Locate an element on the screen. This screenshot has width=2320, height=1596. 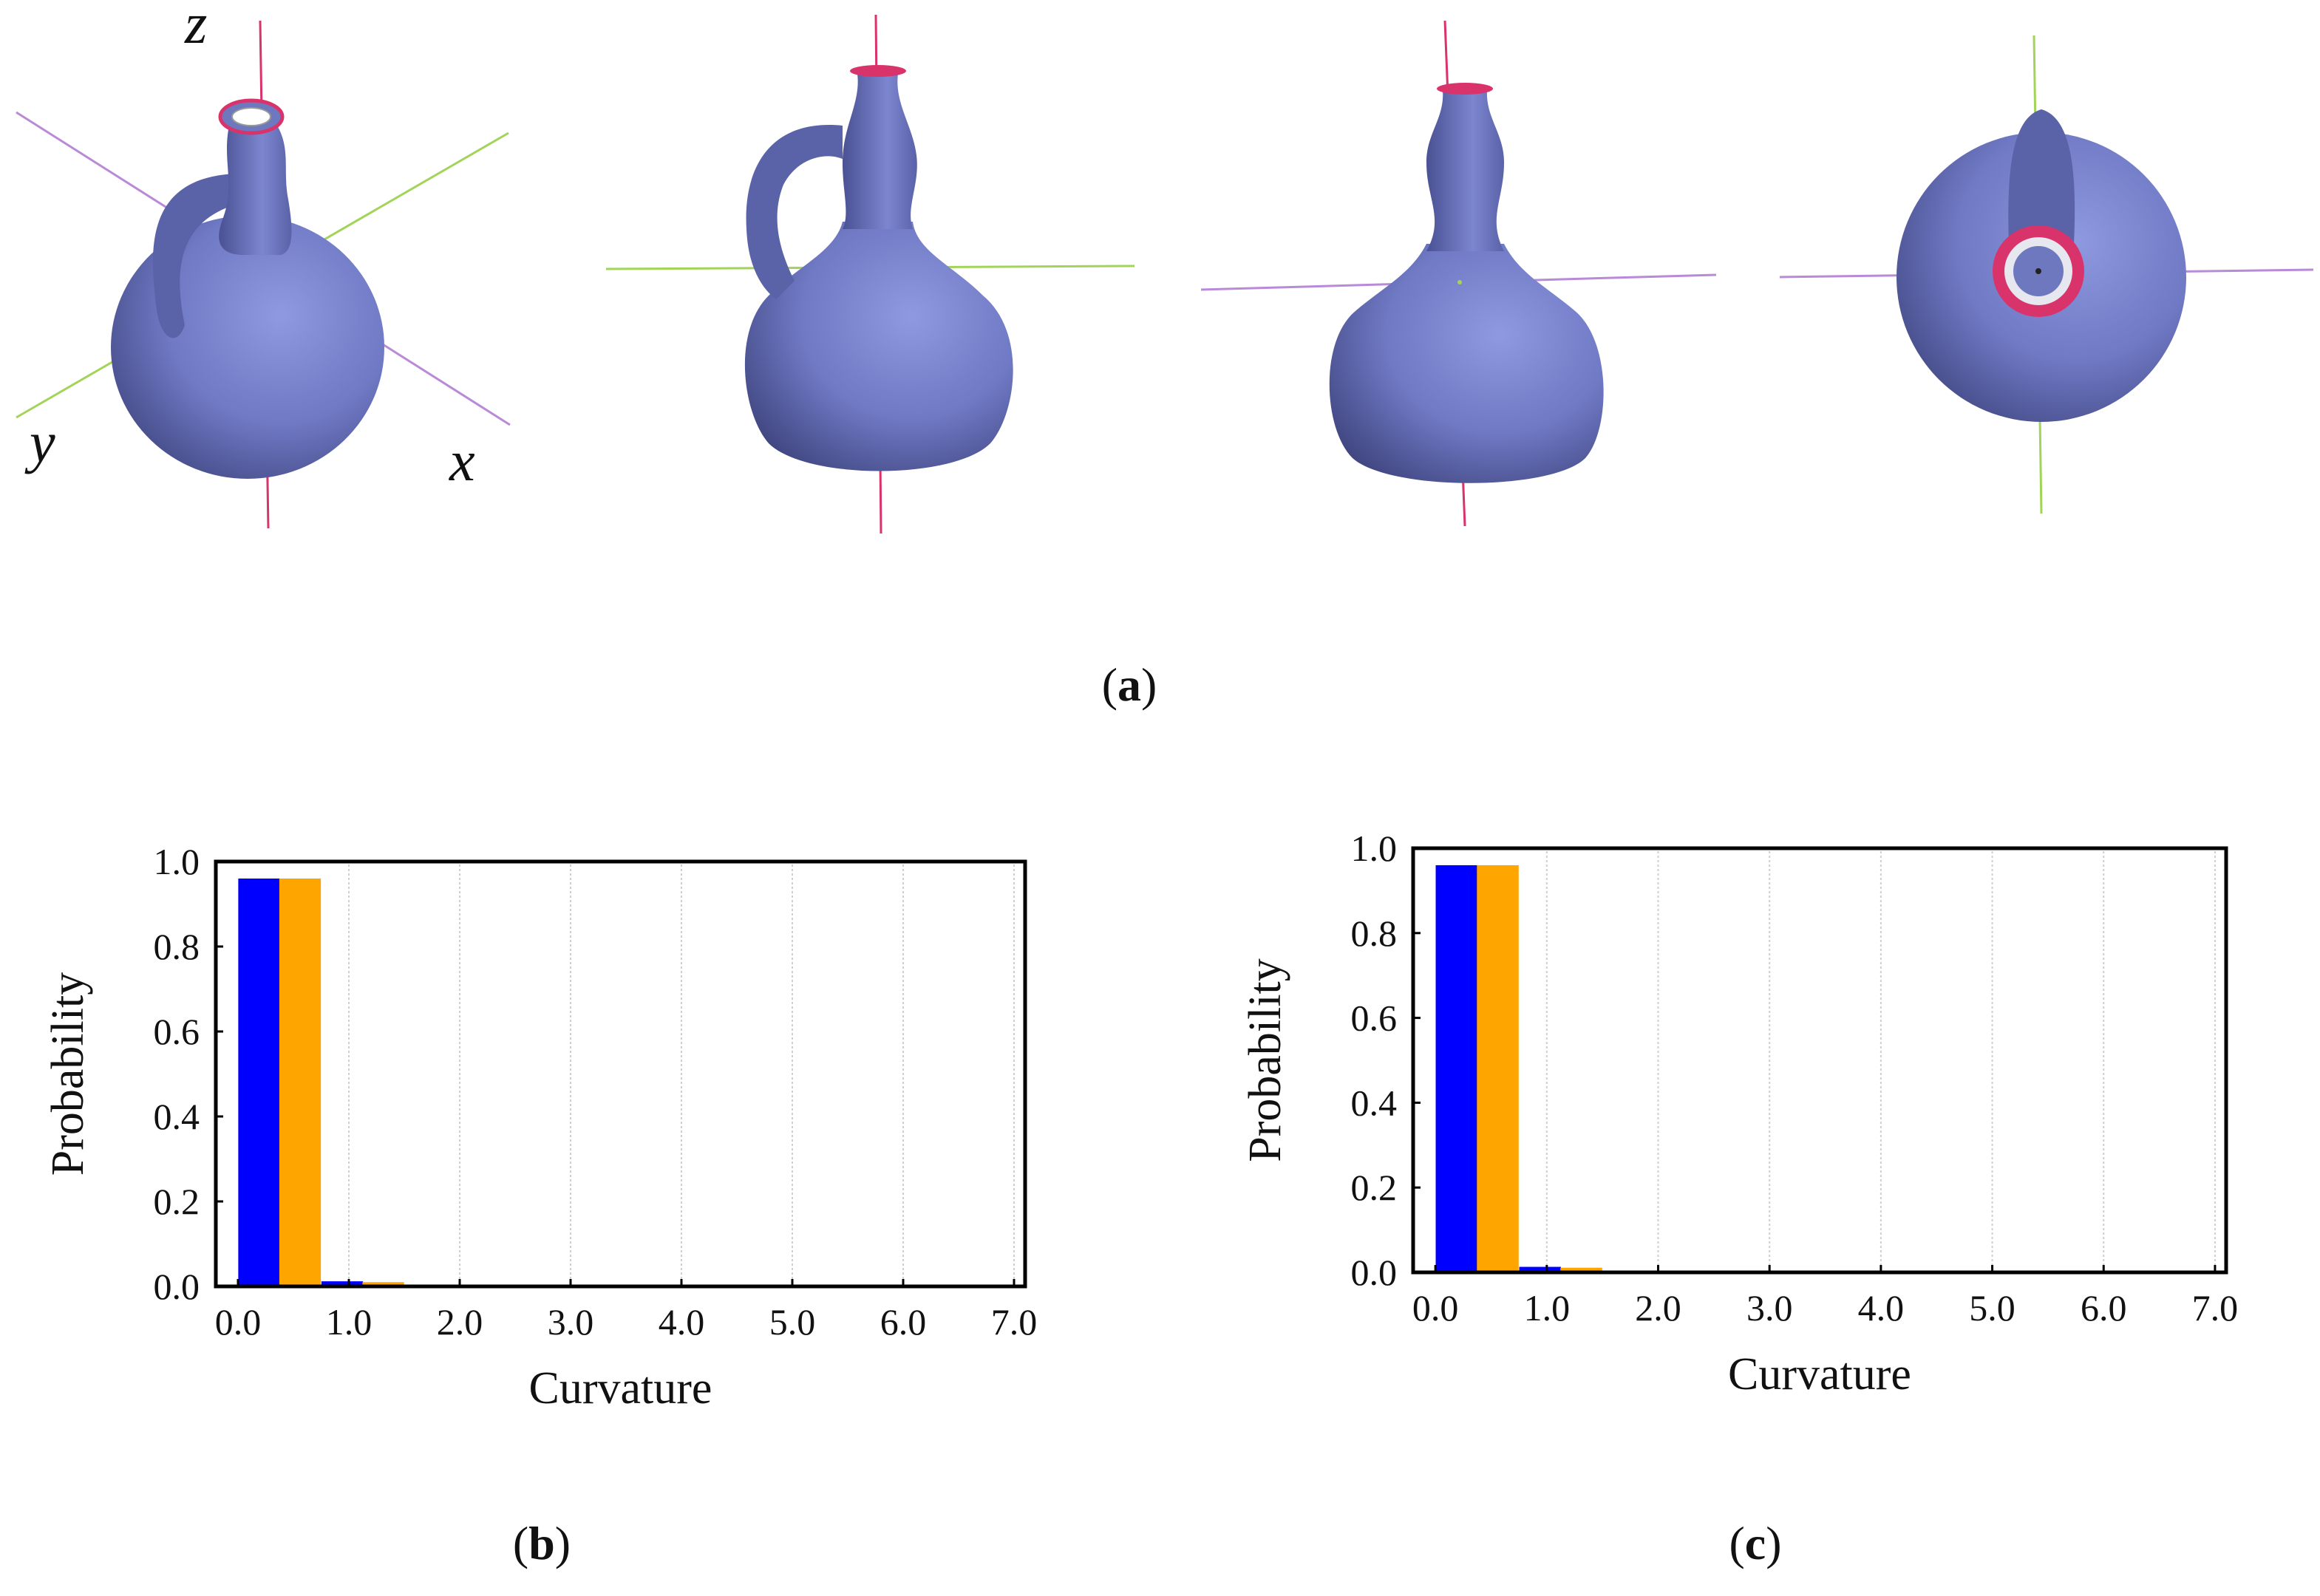
x-axis-label: x is located at coordinates (462, 461).